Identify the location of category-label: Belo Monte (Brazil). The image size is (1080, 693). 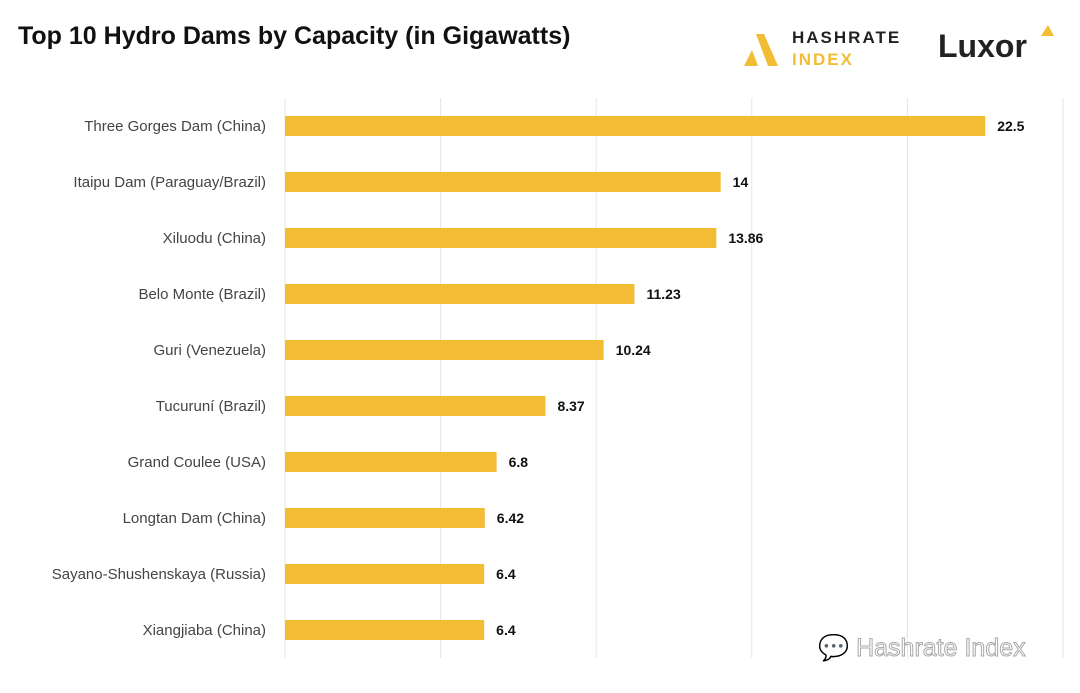
(202, 294).